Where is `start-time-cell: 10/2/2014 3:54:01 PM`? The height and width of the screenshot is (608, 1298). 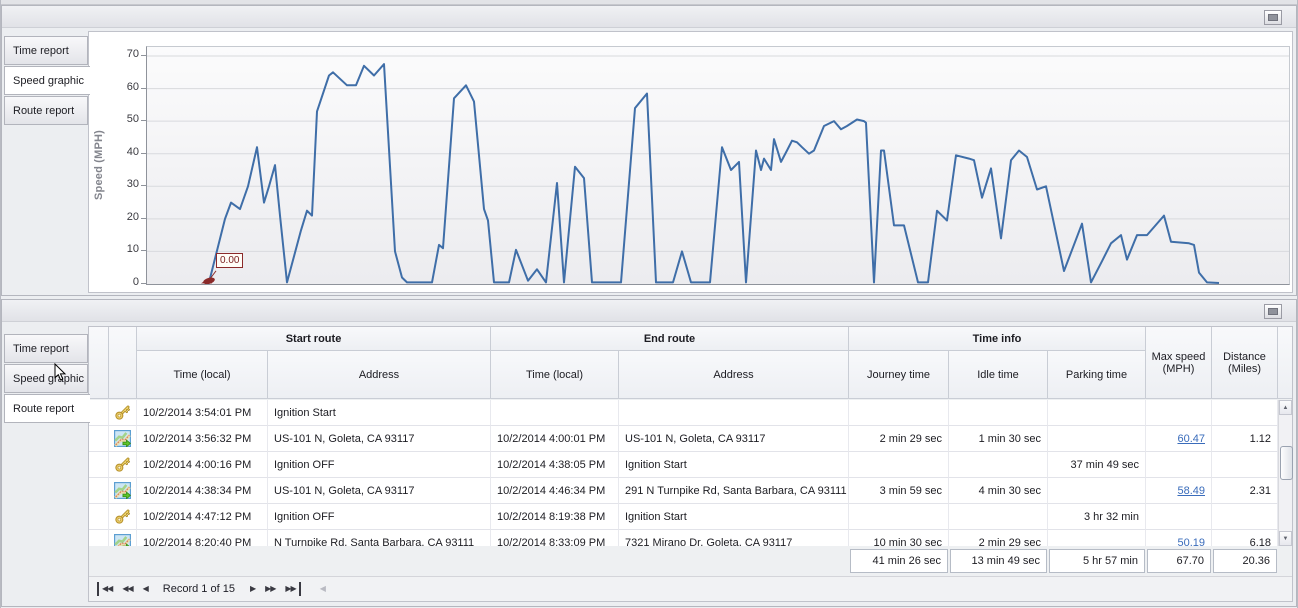 start-time-cell: 10/2/2014 3:54:01 PM is located at coordinates (202, 413).